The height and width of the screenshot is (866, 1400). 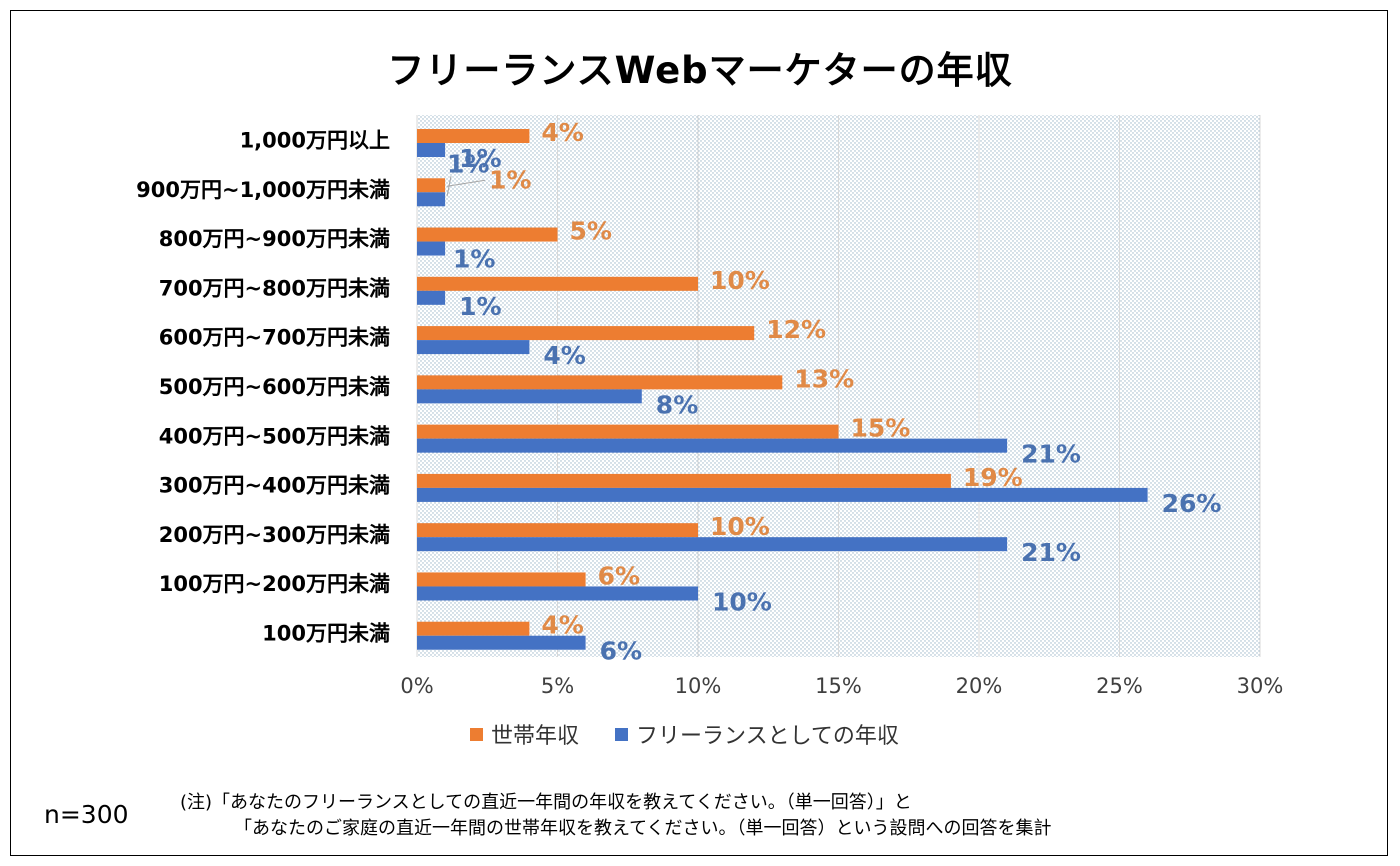 What do you see at coordinates (1192, 503) in the screenshot?
I see `data-label-freelance: 26%` at bounding box center [1192, 503].